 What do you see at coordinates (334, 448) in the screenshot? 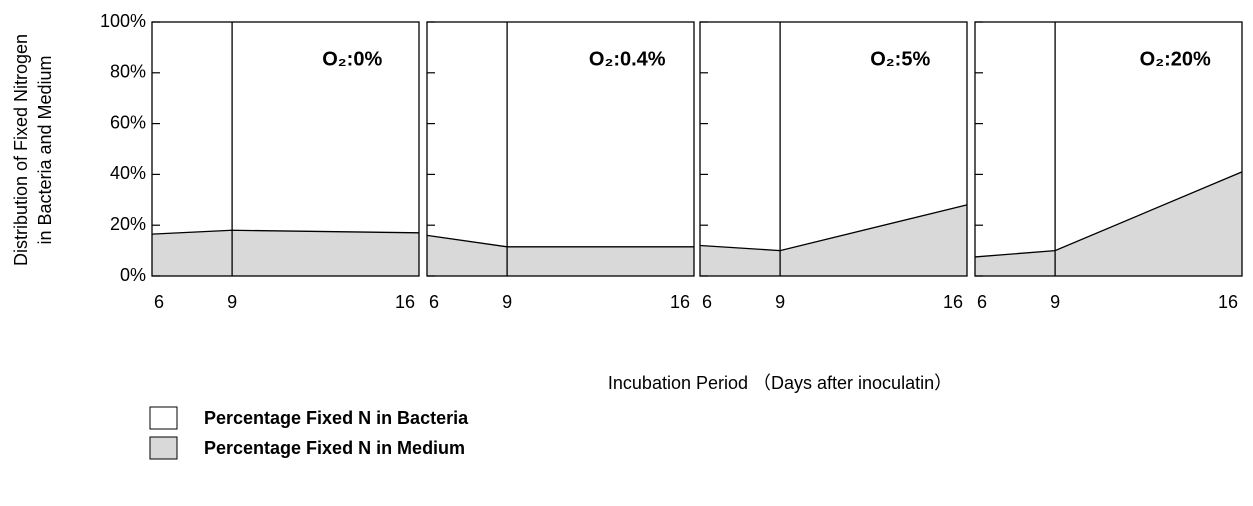
I see `legend-label: Percentage Fixed N in Medium` at bounding box center [334, 448].